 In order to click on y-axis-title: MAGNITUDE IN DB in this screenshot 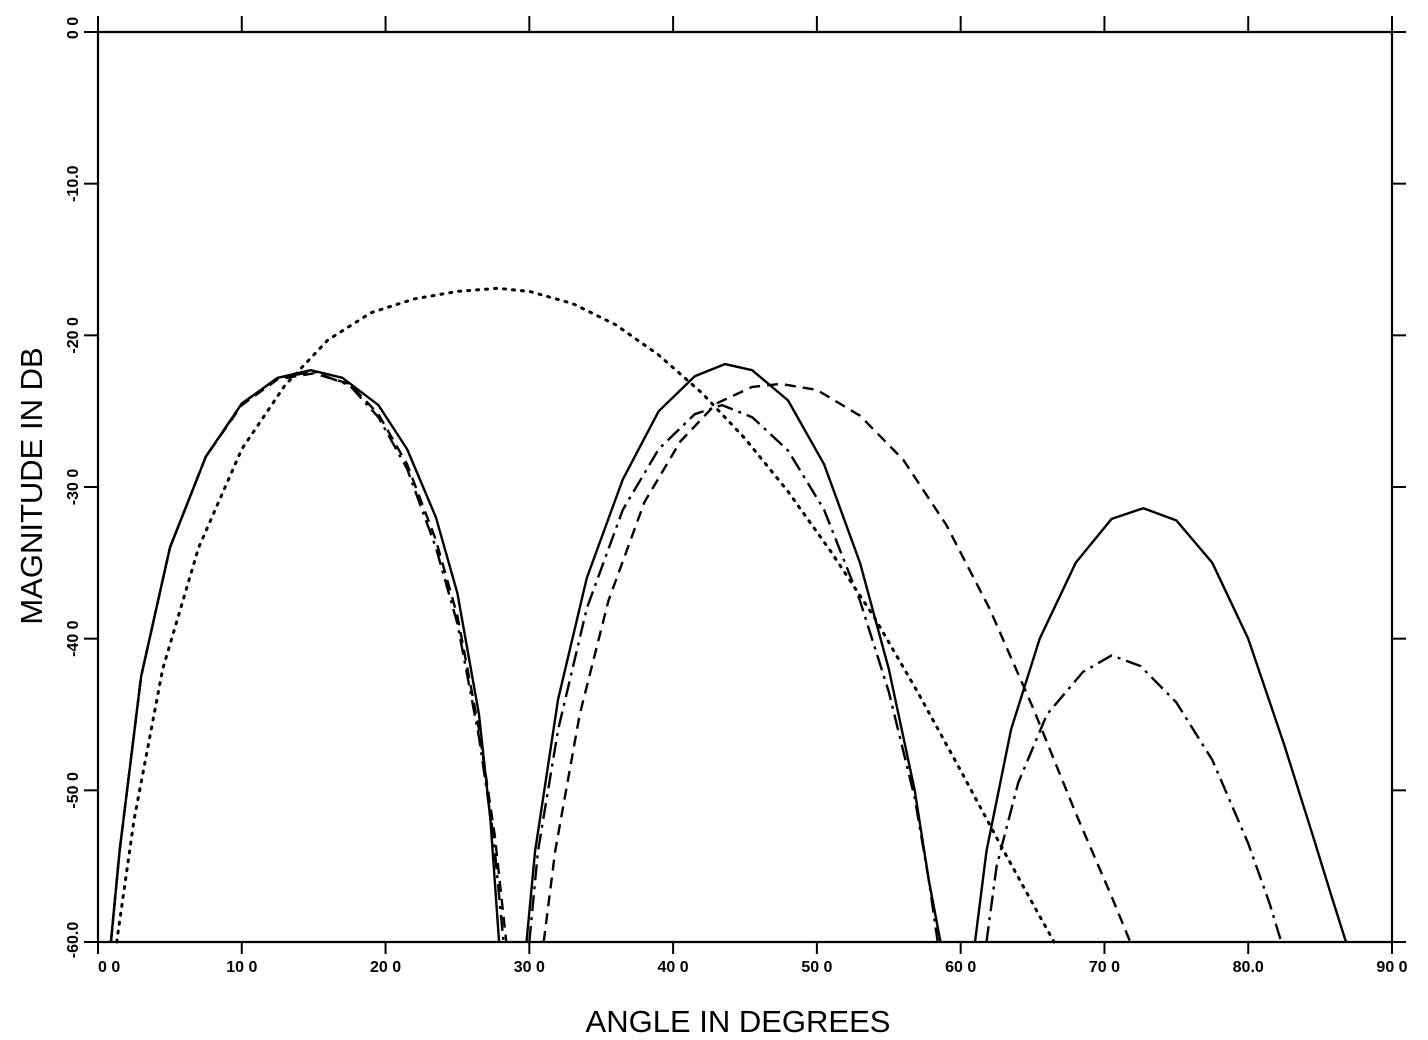, I will do `click(31, 485)`.